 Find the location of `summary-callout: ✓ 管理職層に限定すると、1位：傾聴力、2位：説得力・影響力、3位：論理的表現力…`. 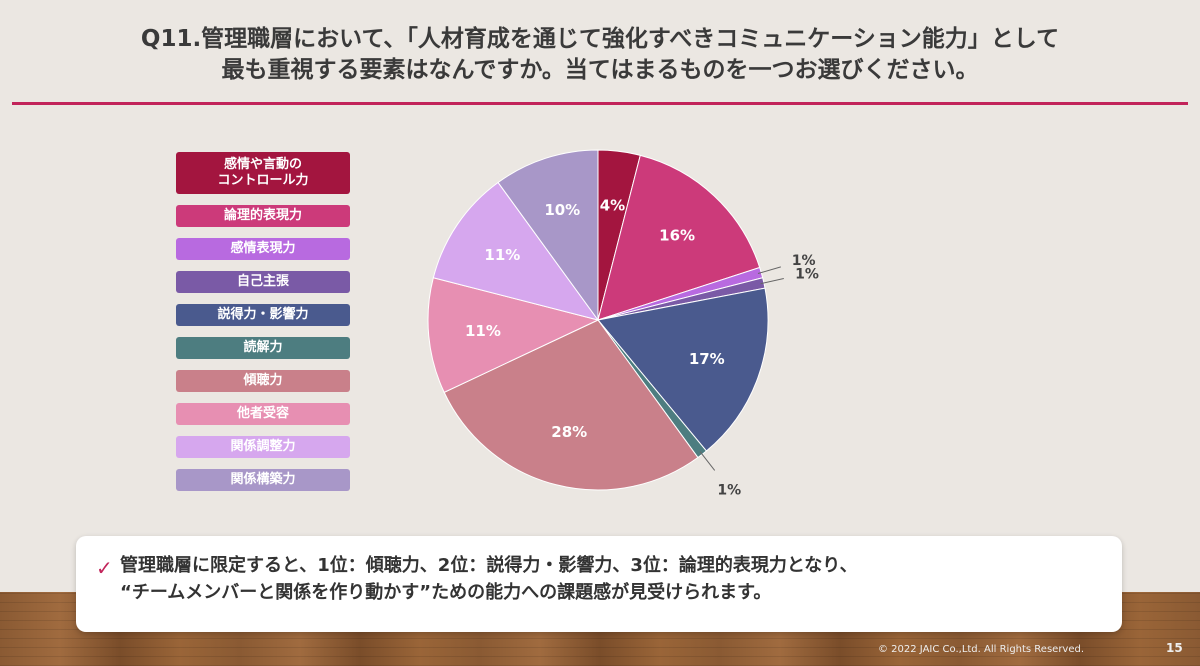

summary-callout: ✓ 管理職層に限定すると、1位：傾聴力、2位：説得力・影響力、3位：論理的表現力… is located at coordinates (599, 584).